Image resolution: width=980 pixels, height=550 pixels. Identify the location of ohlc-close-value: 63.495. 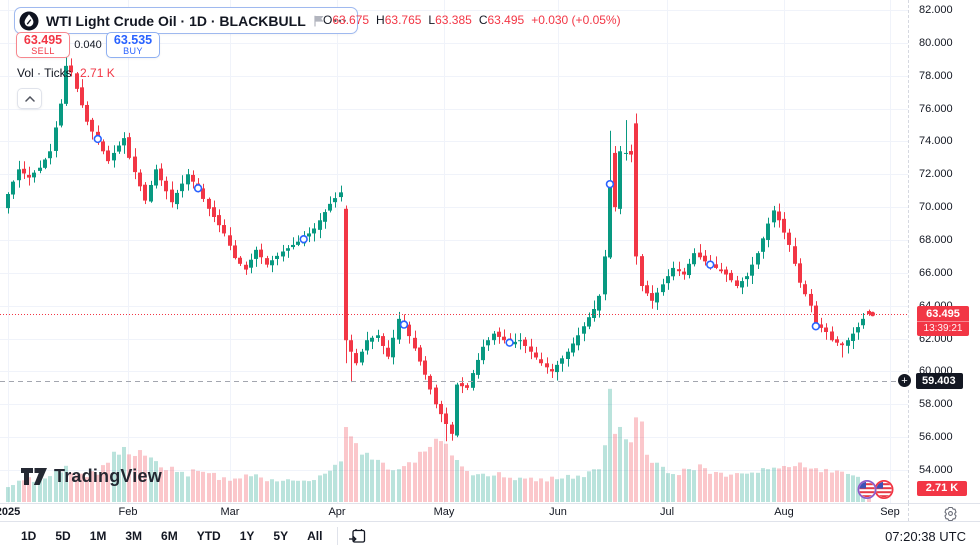
(506, 20).